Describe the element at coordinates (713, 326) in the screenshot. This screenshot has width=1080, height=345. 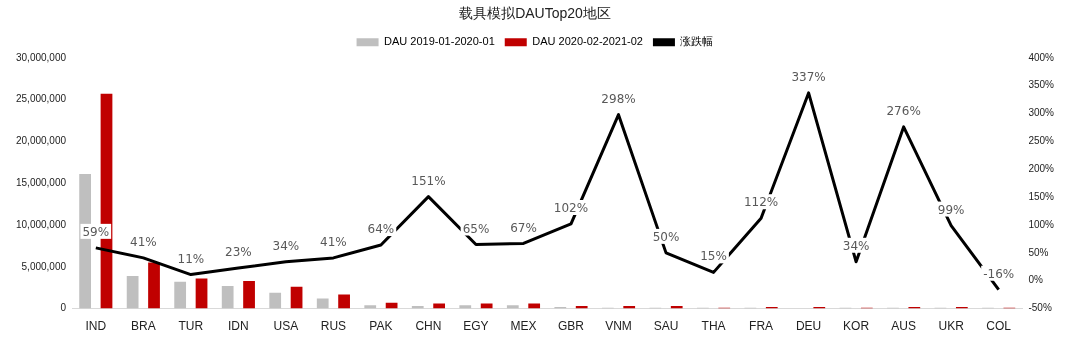
I see `x-tick-label: THA` at that location.